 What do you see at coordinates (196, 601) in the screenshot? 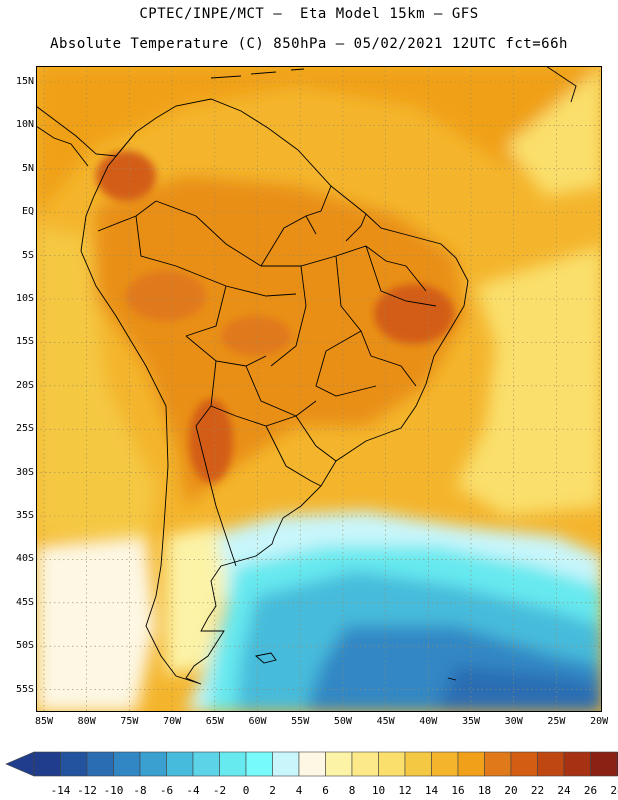
I see `field-band-patagonia` at bounding box center [196, 601].